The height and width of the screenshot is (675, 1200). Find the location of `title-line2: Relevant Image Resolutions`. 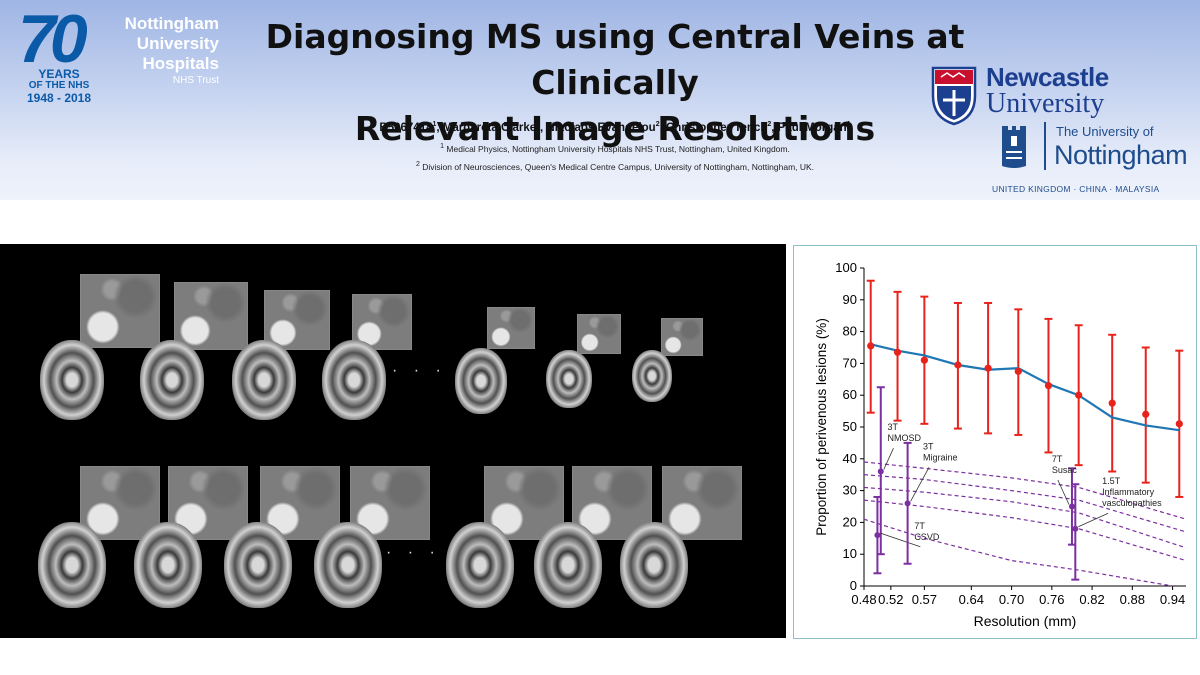

title-line2: Relevant Image Resolutions is located at coordinates (615, 128).